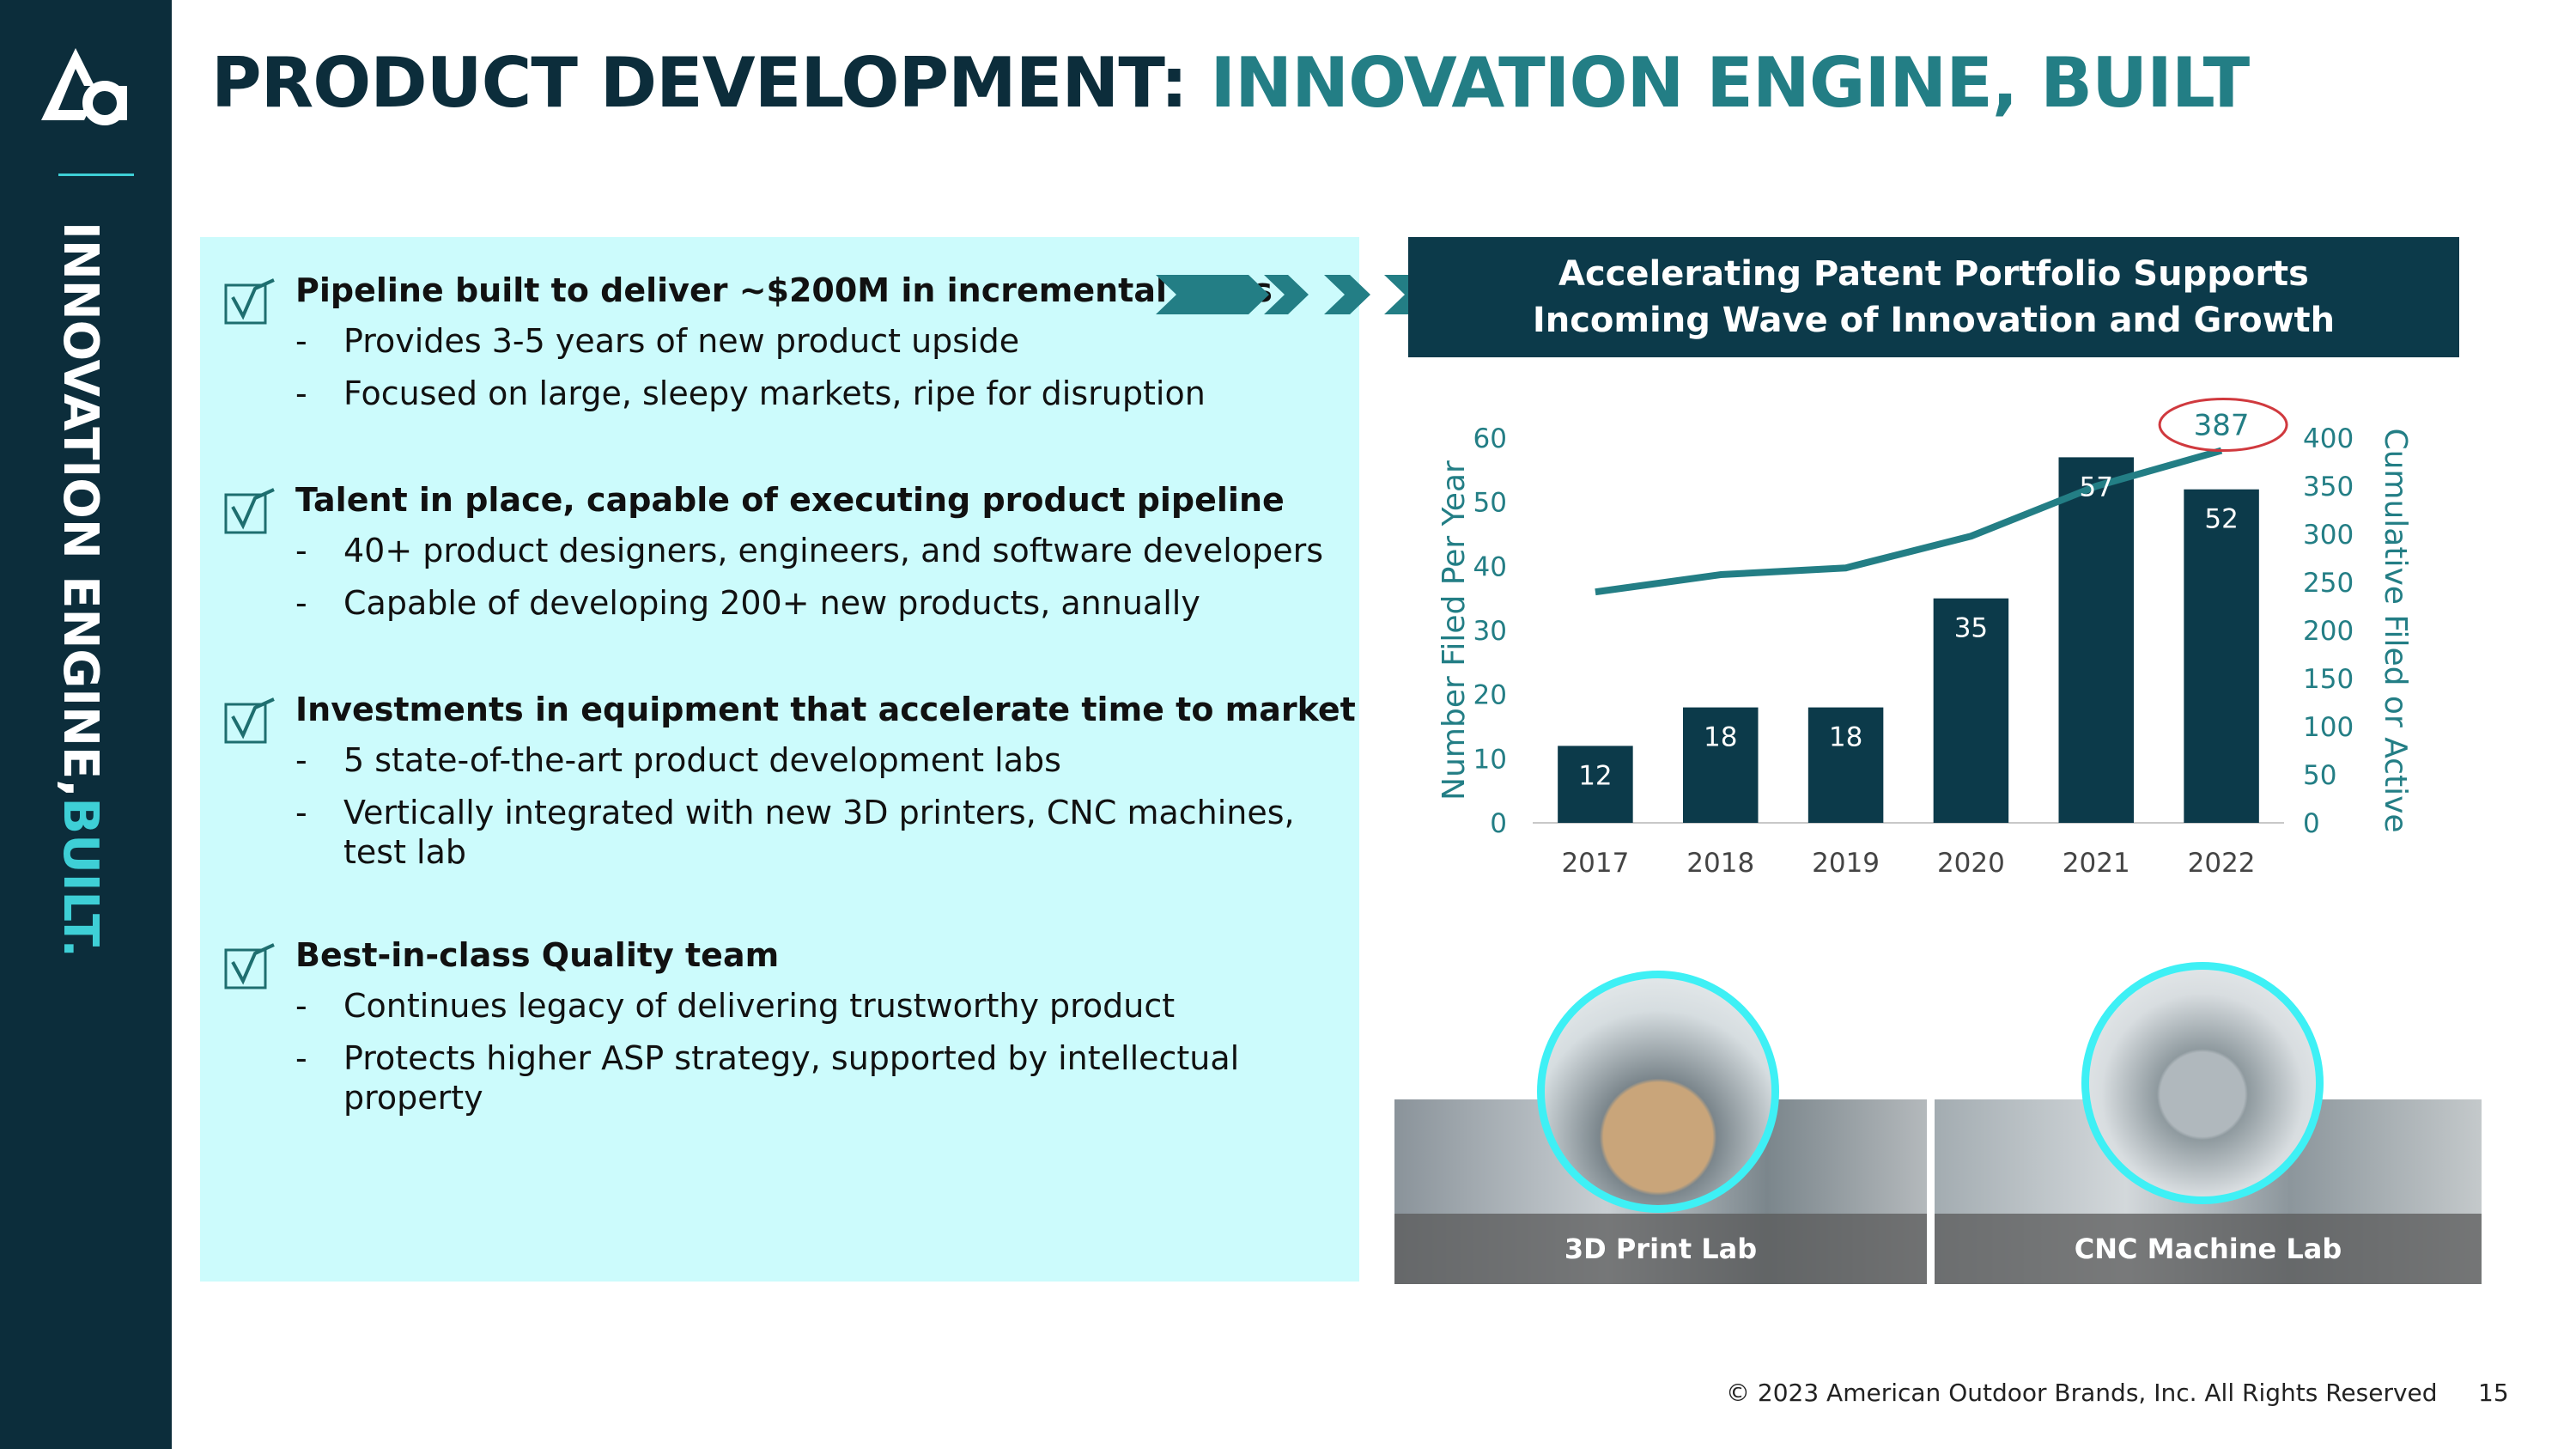 The image size is (2576, 1449). What do you see at coordinates (2208, 1249) in the screenshot?
I see `photo-label: CNC Machine Lab` at bounding box center [2208, 1249].